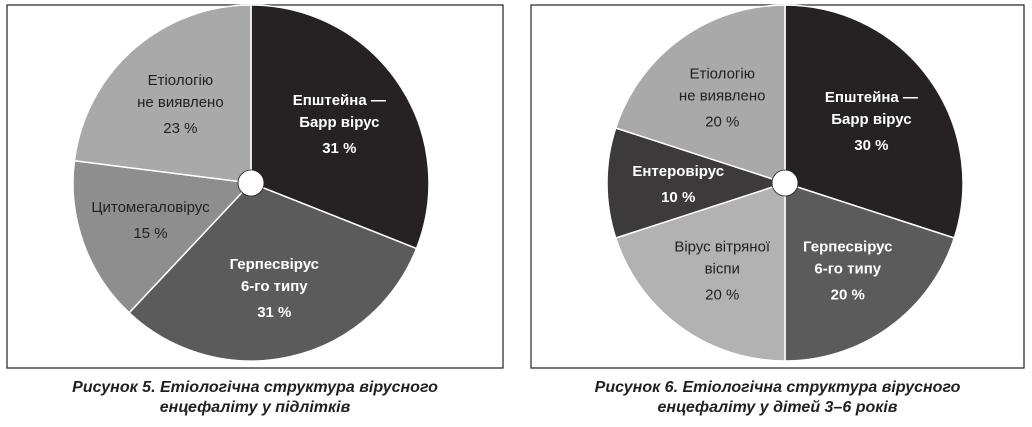 Image resolution: width=1032 pixels, height=427 pixels. I want to click on slice-label: Цитомегаловірус, so click(150, 207).